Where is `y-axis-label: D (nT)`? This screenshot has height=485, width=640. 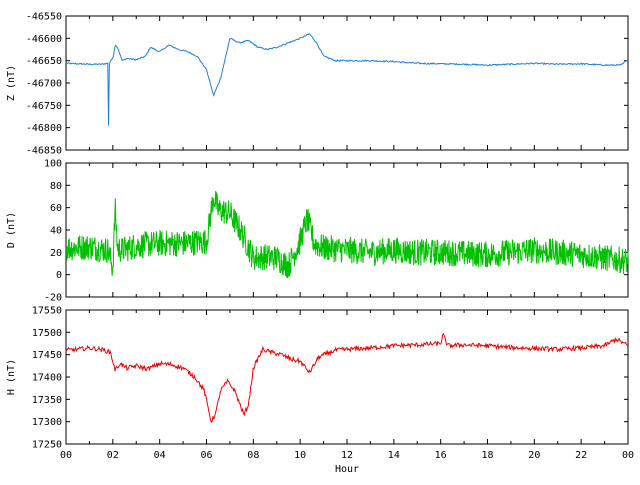 y-axis-label: D (nT) is located at coordinates (11, 230).